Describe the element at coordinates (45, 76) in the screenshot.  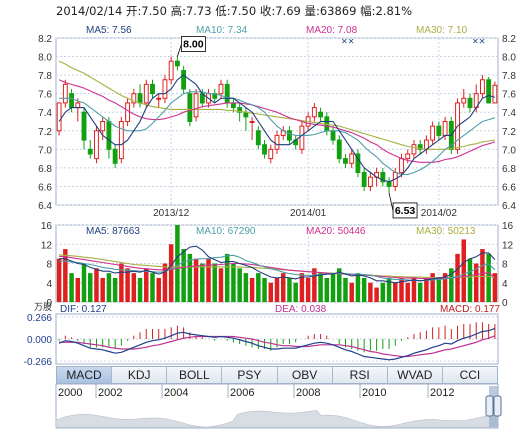
I see `price-tick-left: 7.8` at that location.